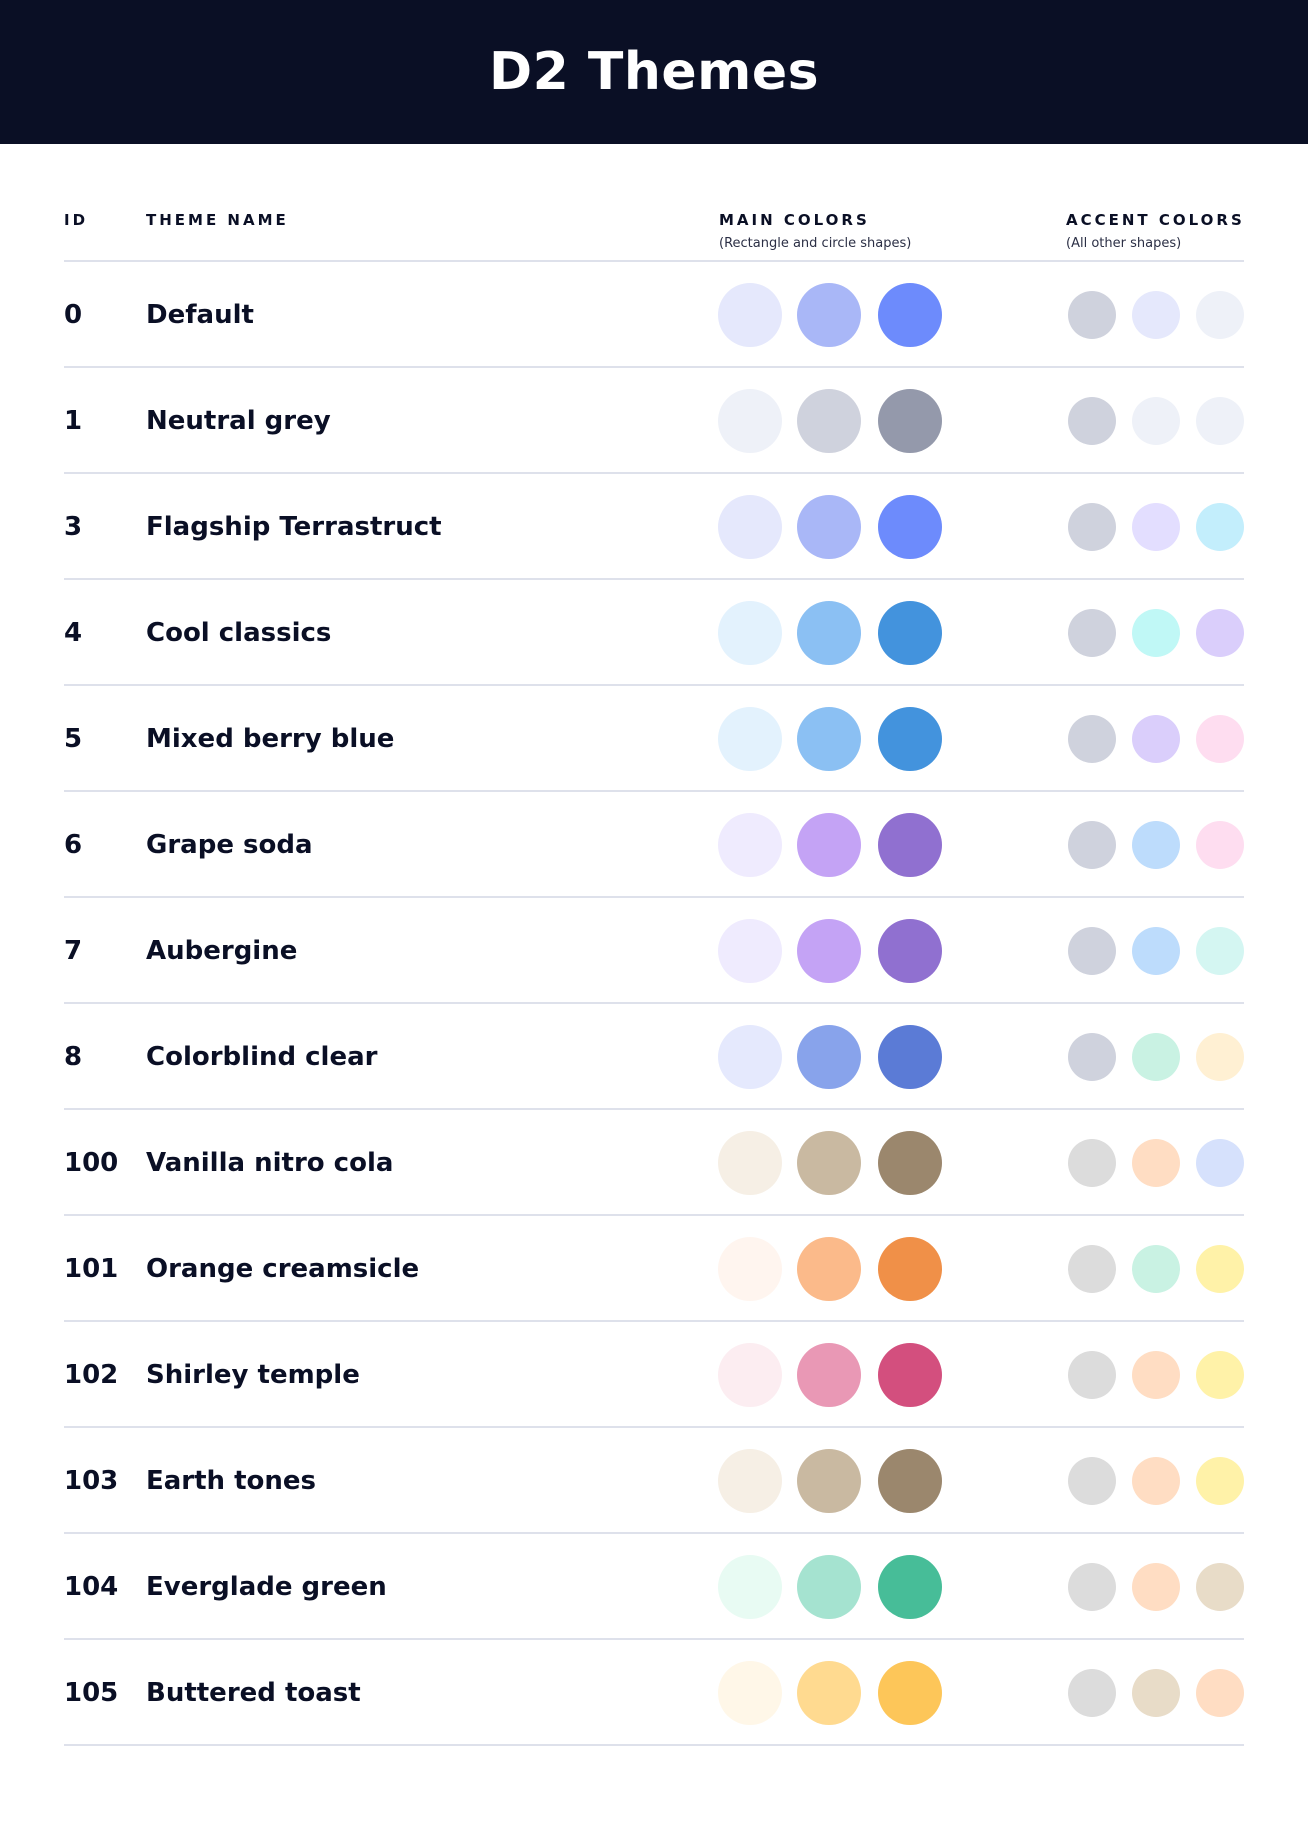  Describe the element at coordinates (91, 1163) in the screenshot. I see `theme-id: 100` at that location.